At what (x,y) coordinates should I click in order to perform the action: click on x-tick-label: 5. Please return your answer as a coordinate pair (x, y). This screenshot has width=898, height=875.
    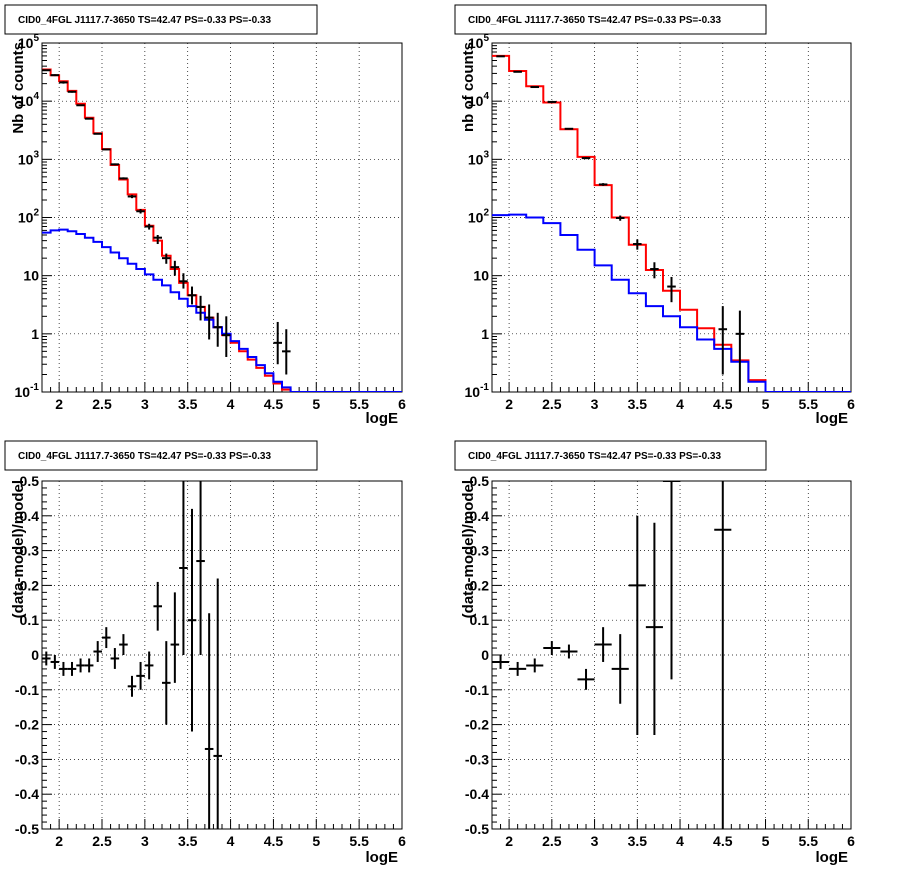
    Looking at the image, I should click on (316, 841).